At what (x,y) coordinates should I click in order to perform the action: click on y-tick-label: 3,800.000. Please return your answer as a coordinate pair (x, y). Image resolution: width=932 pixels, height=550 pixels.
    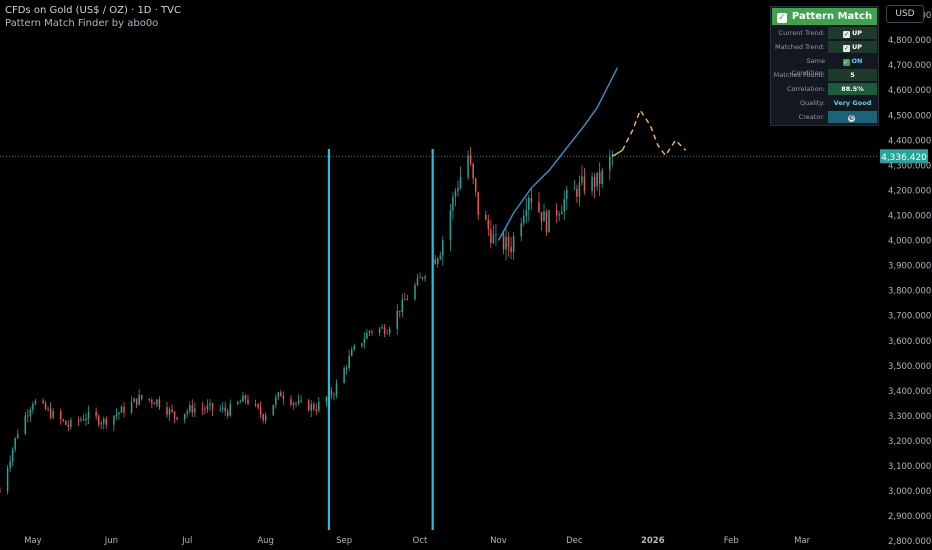
    Looking at the image, I should click on (909, 292).